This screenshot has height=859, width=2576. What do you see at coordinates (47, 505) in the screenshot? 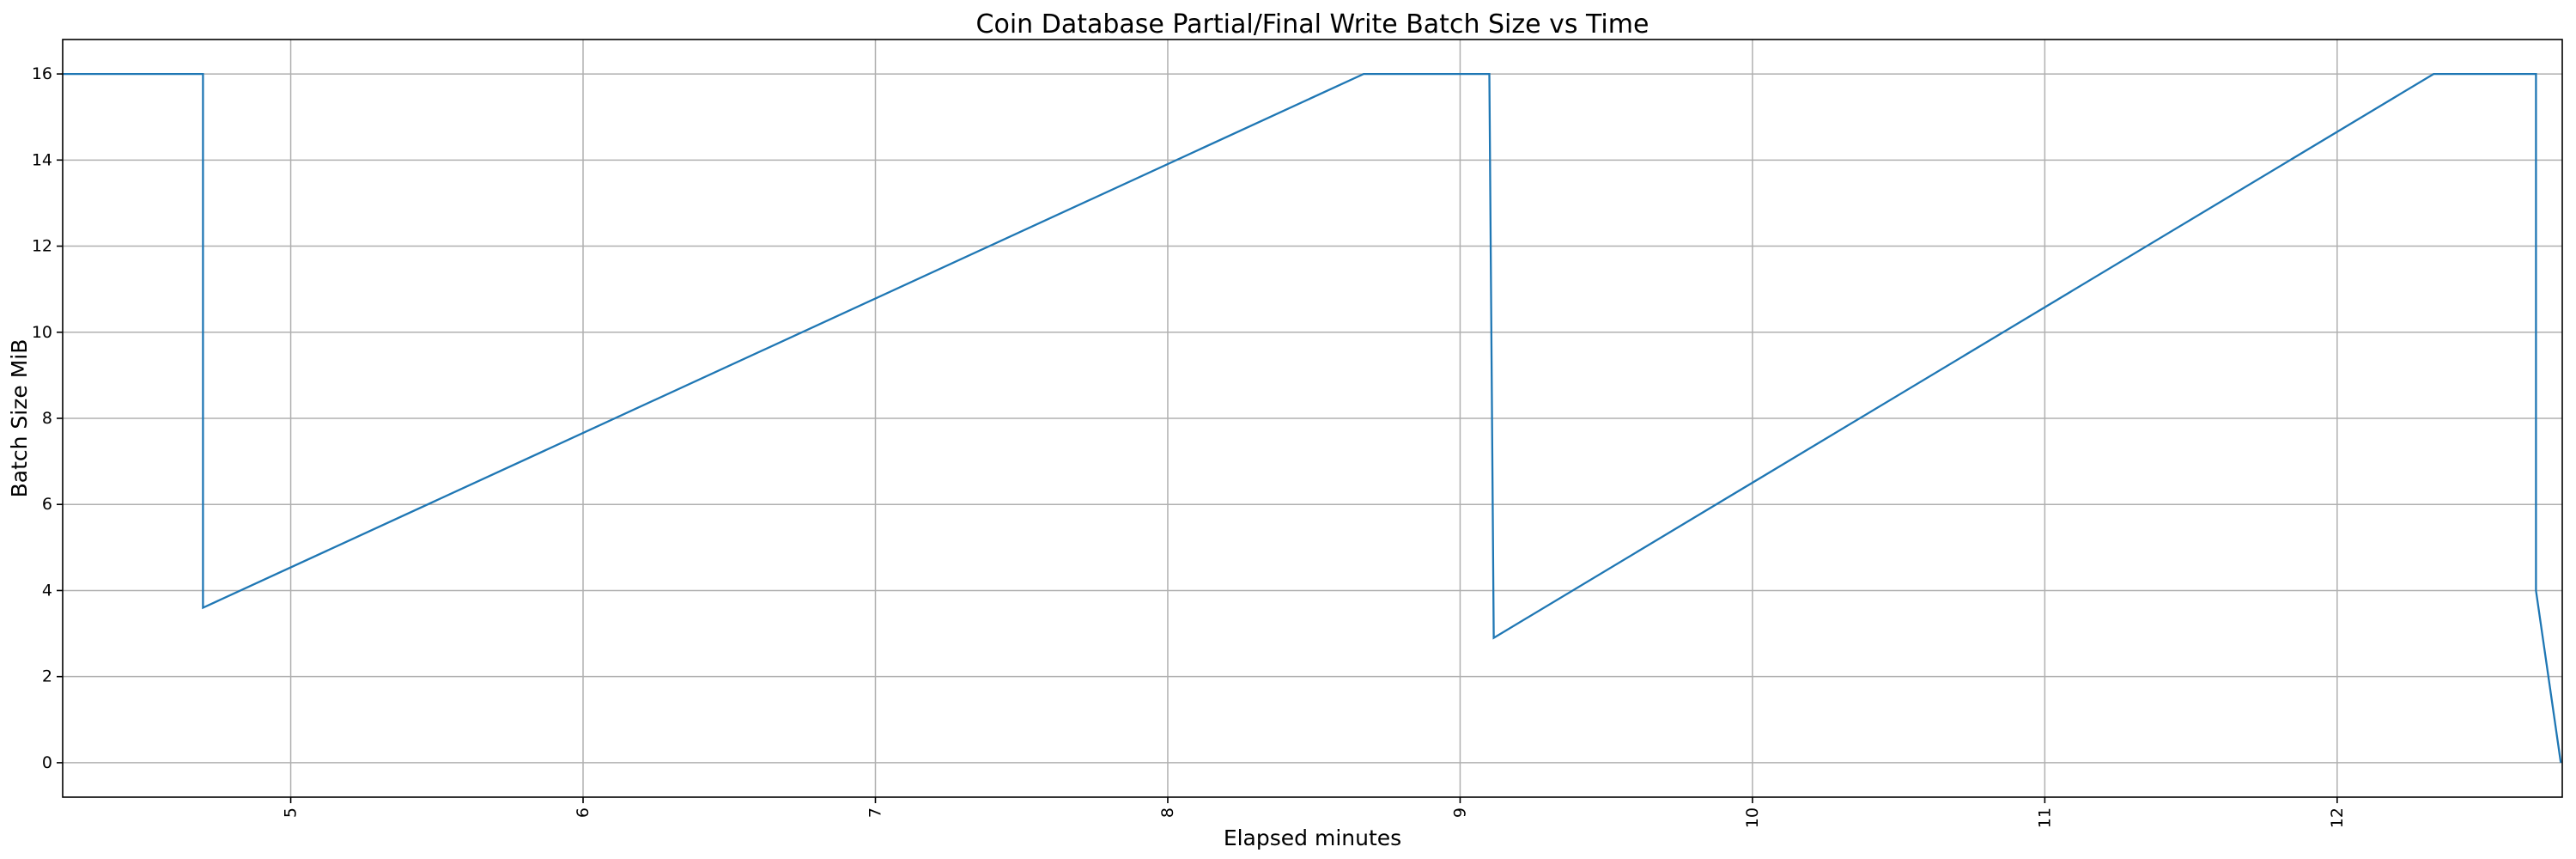
I see `y-tick-label: 6` at bounding box center [47, 505].